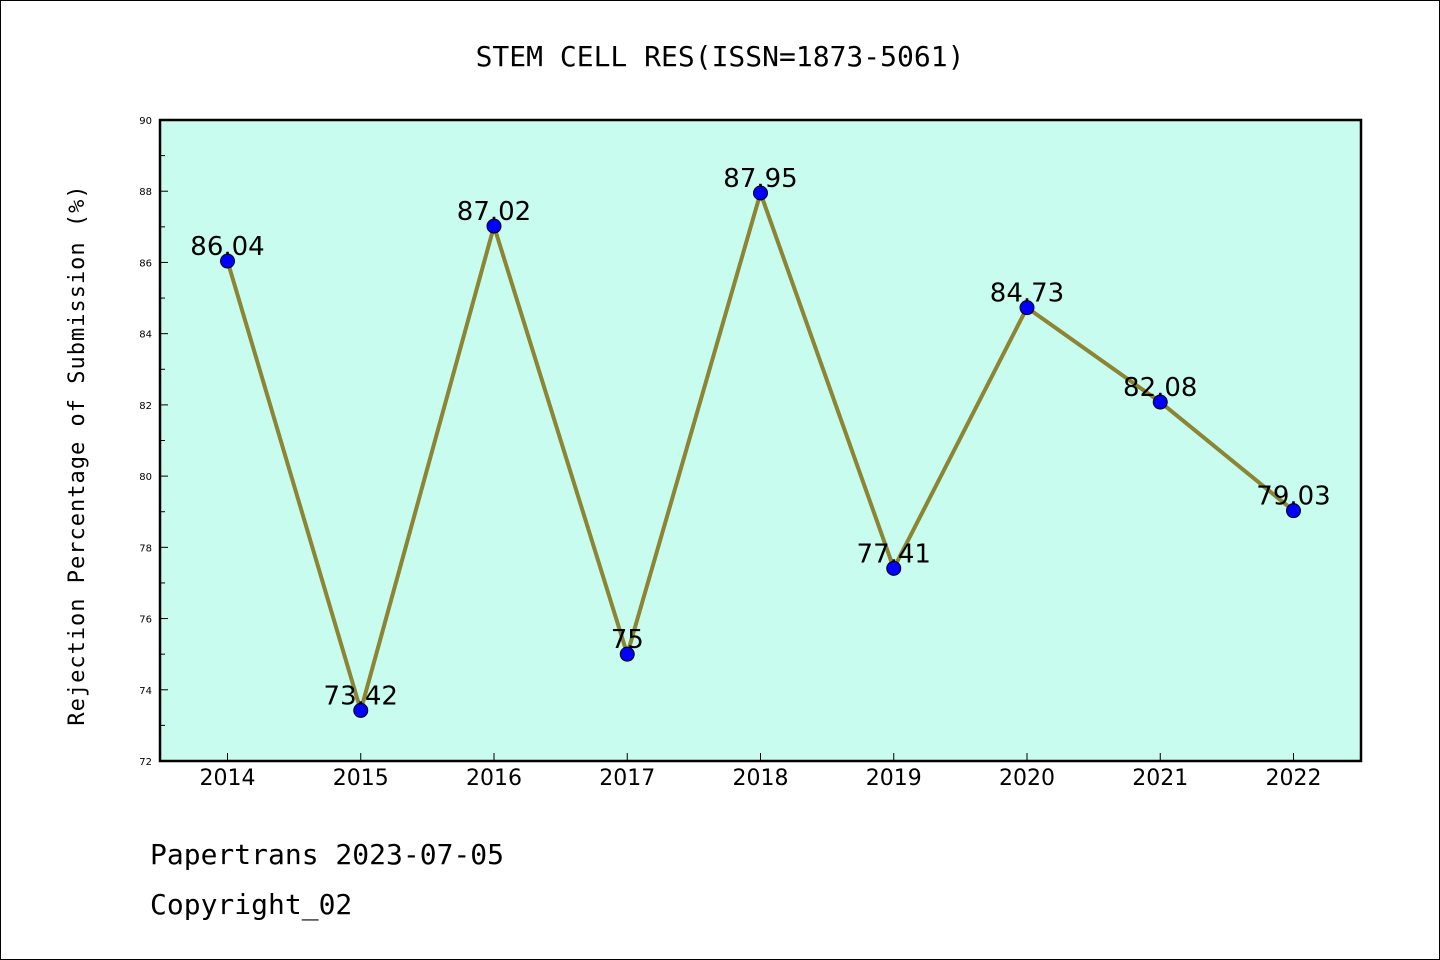 The image size is (1440, 960). I want to click on x-tick-label: 2018, so click(761, 778).